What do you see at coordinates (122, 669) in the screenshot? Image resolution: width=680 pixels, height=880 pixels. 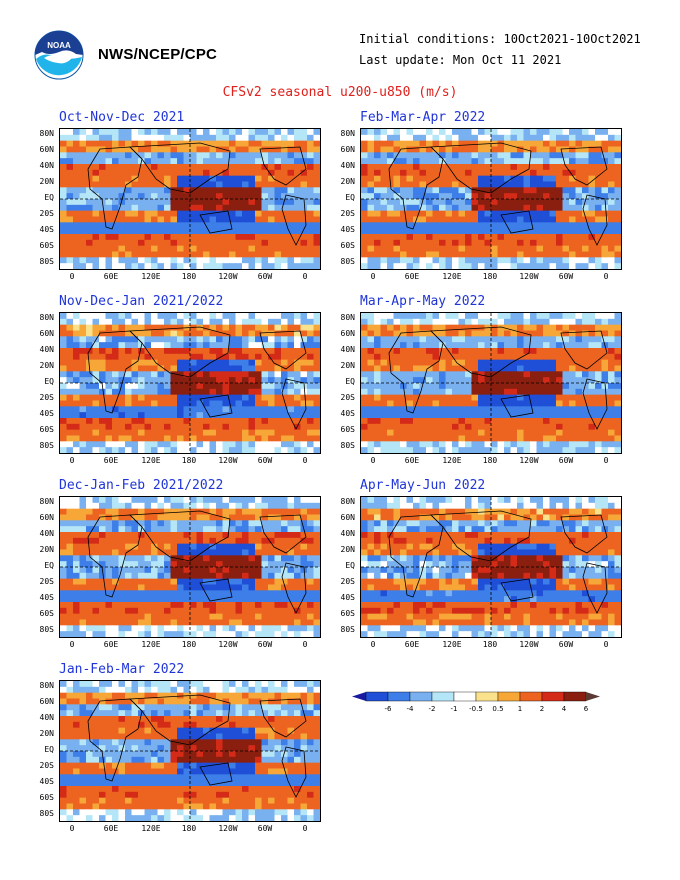 I see `panel-title-jfm: Jan-Feb-Mar 2022` at bounding box center [122, 669].